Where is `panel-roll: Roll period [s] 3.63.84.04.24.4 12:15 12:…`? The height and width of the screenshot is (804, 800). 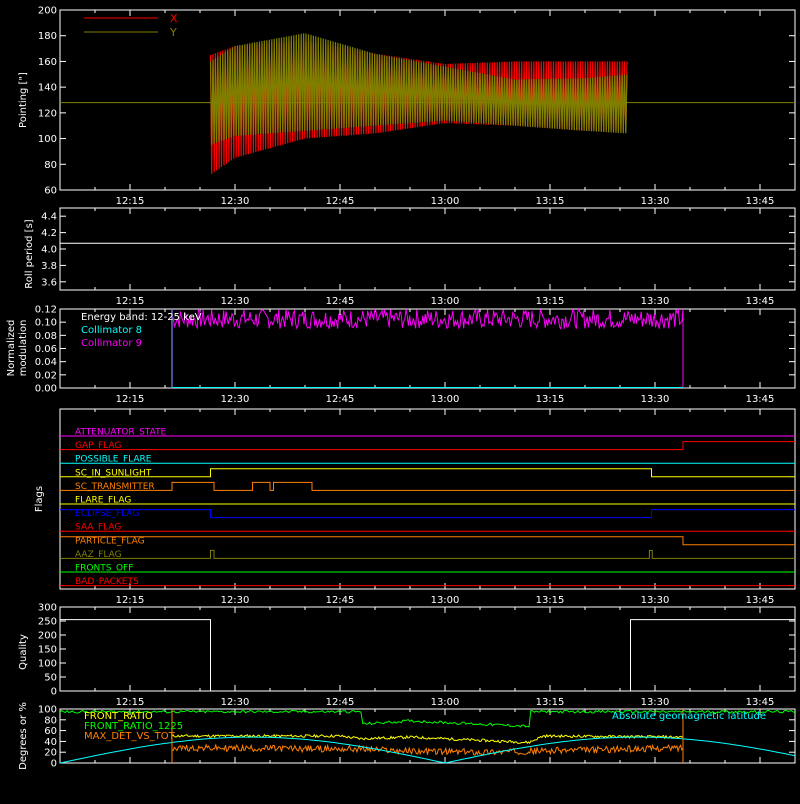
panel-roll: Roll period [s] 3.63.84.04.24.4 12:15 12:… is located at coordinates (410, 257).